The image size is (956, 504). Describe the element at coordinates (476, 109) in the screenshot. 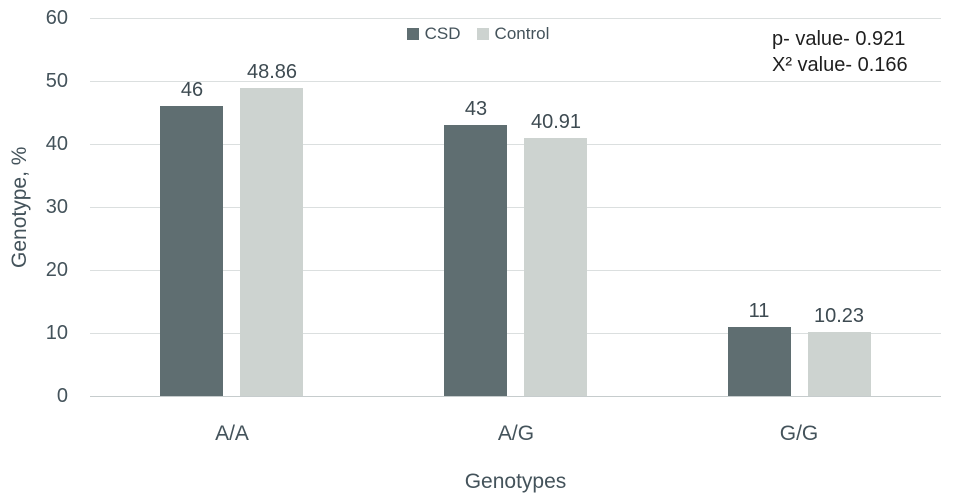

I see `value-label-csd-AG: 43` at that location.